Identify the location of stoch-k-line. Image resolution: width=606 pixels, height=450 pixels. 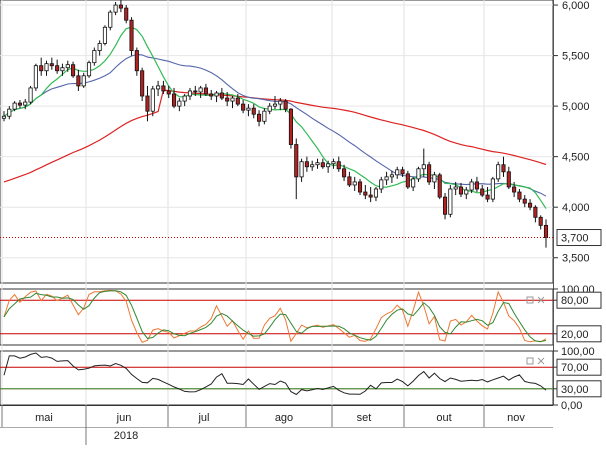
(275, 316).